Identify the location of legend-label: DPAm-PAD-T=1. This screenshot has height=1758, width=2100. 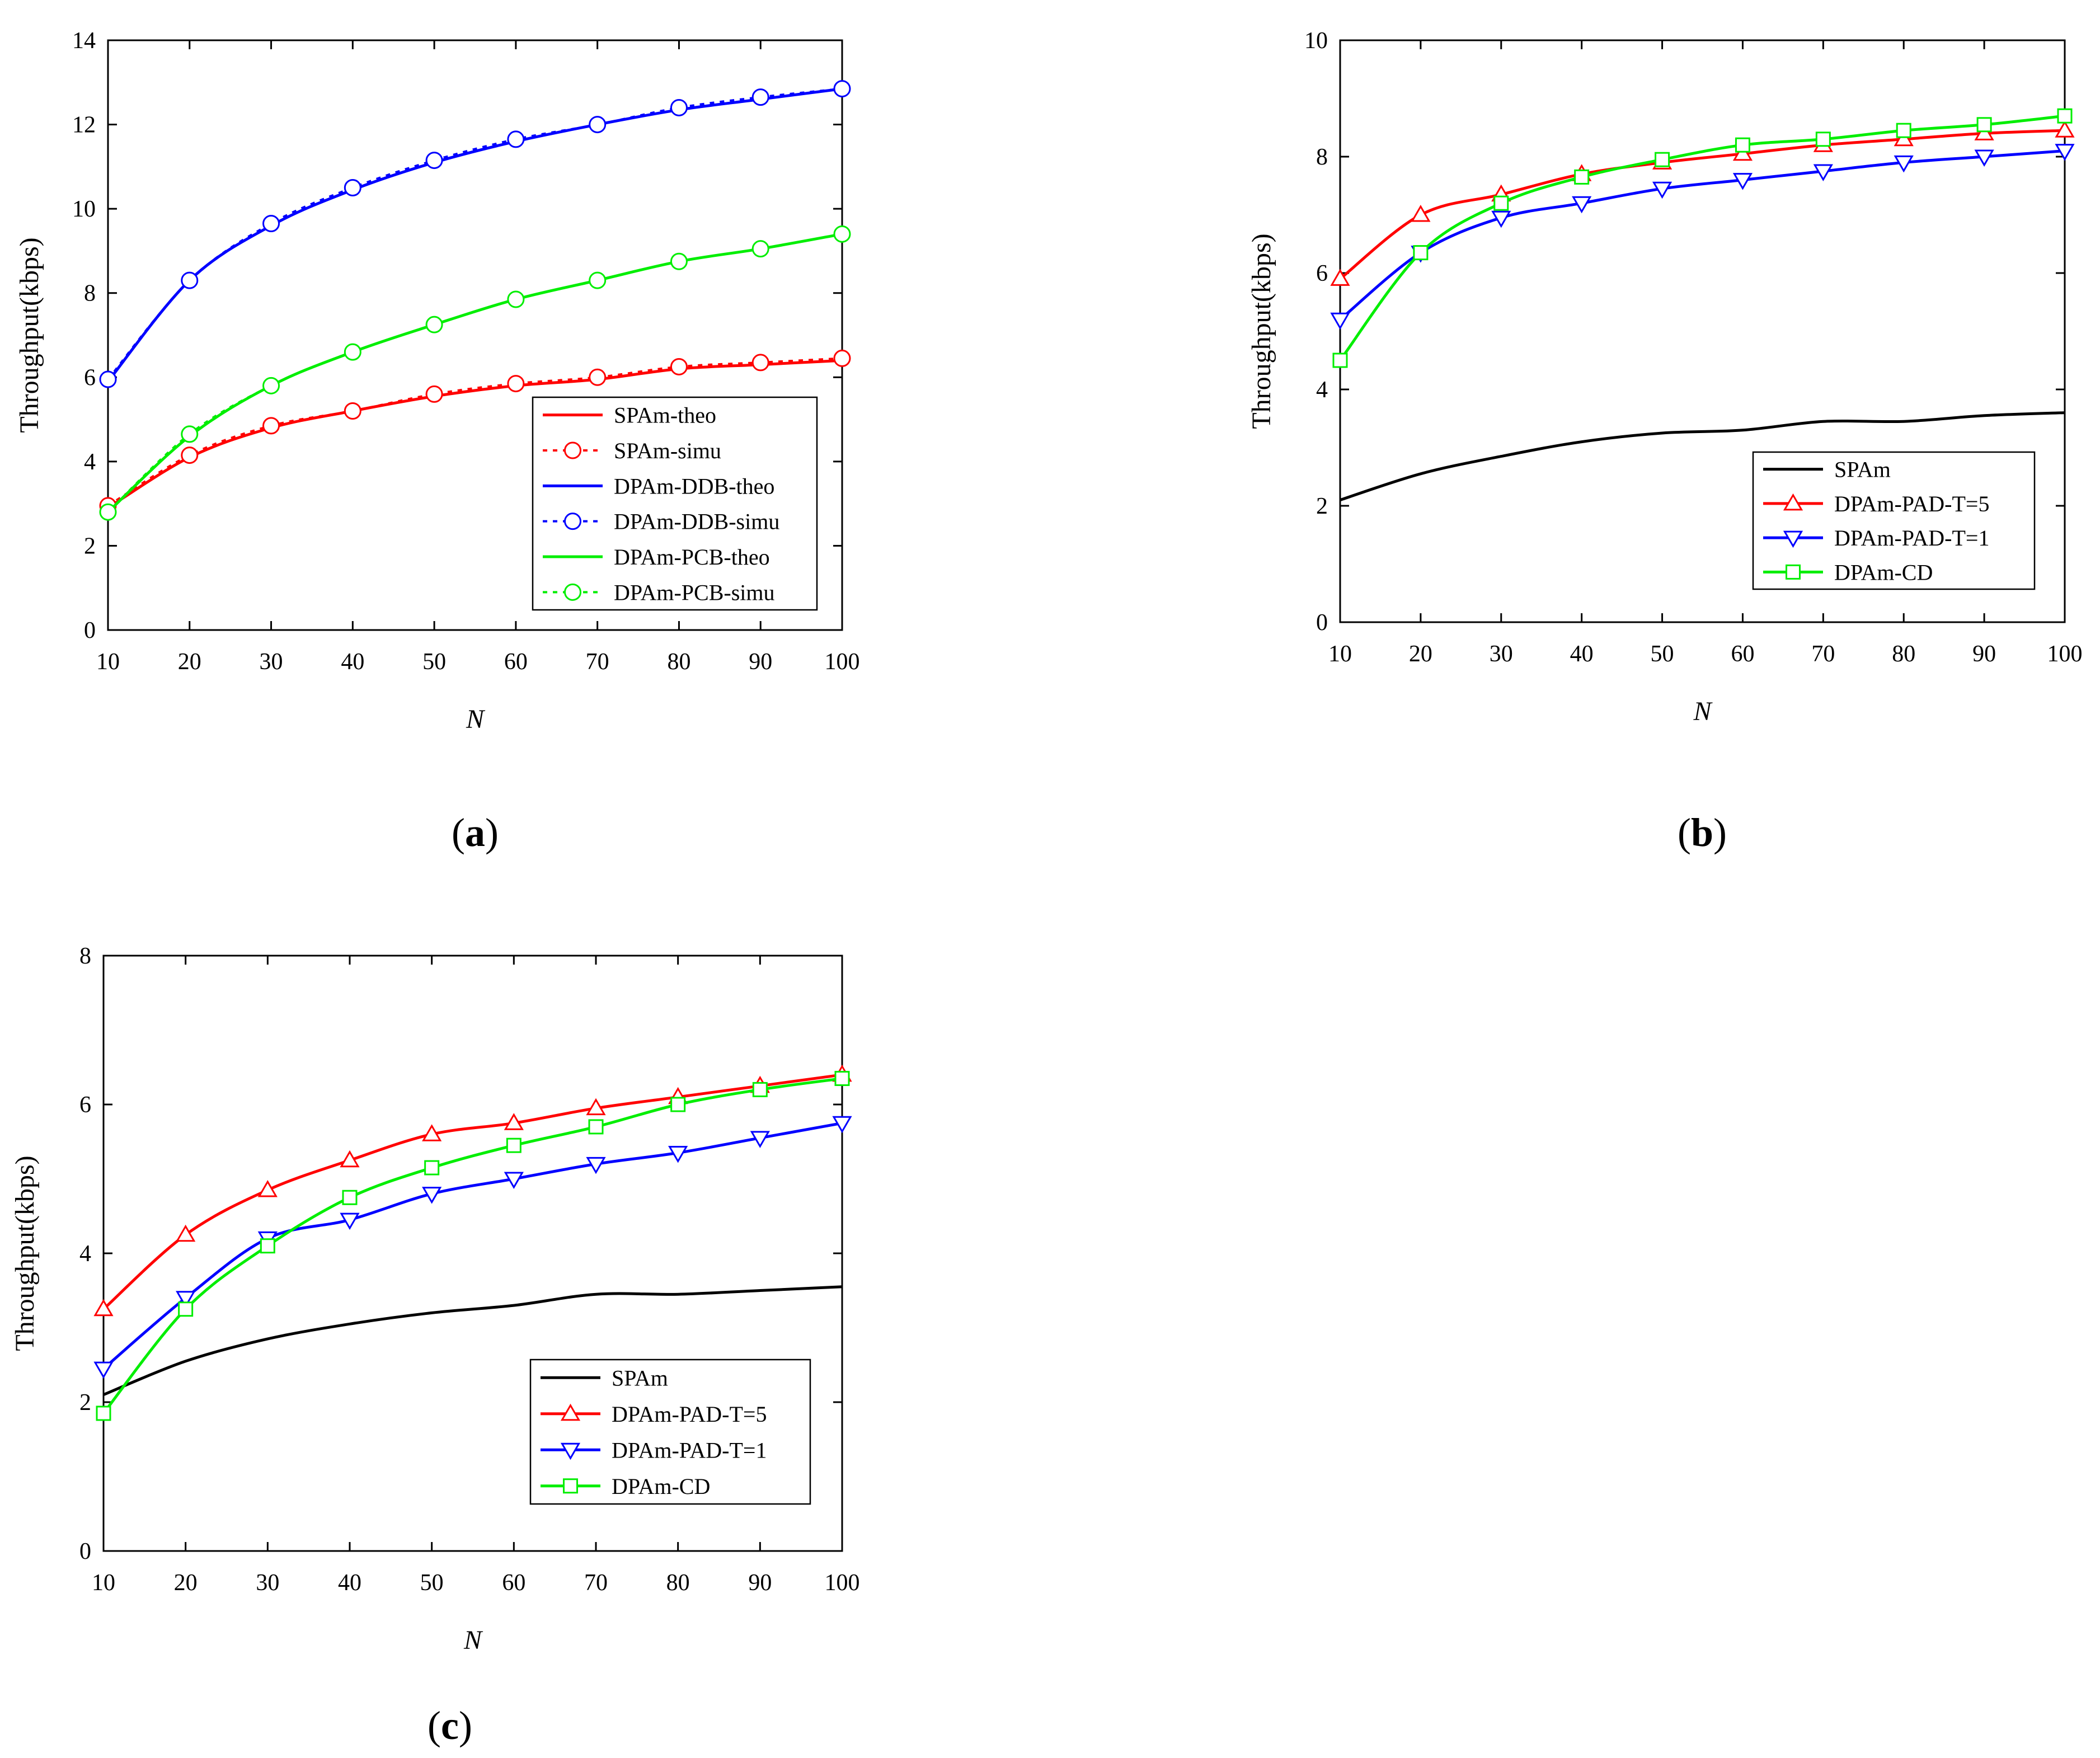
(689, 1450).